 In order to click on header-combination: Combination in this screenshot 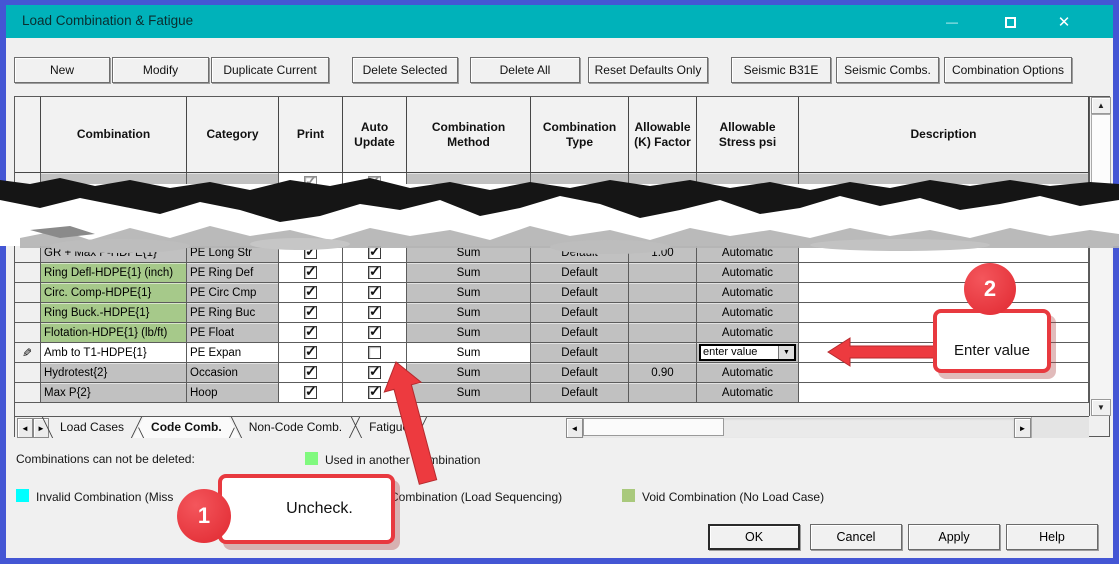, I will do `click(114, 135)`.